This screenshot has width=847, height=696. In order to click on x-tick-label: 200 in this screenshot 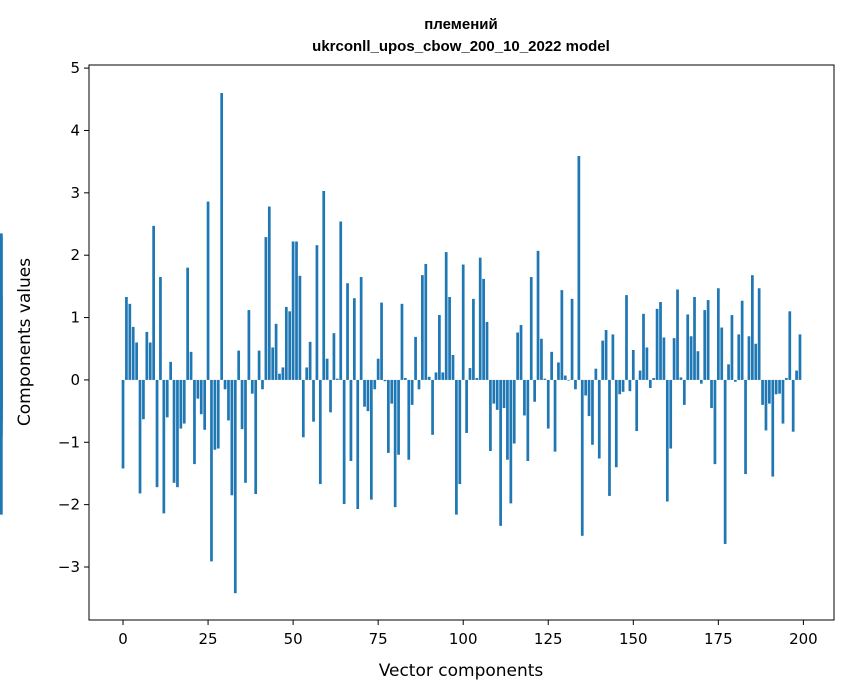, I will do `click(803, 639)`.